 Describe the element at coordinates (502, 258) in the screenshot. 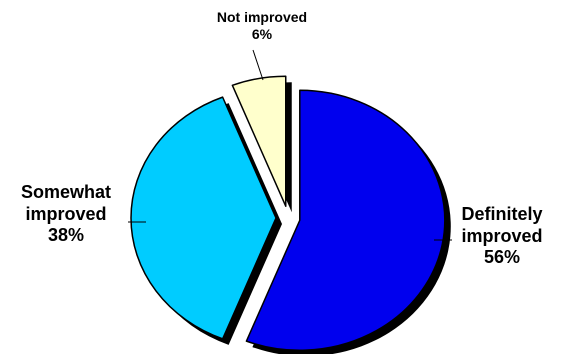

I see `label-definitely-improved-value: 56%` at that location.